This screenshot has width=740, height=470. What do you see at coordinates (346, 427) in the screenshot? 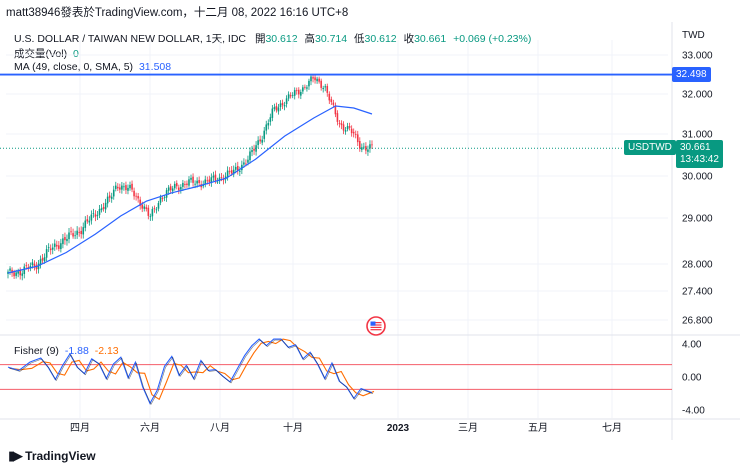
I see `time-axis: 四月 六月 八月 十月 2023 三月 五月 七月` at bounding box center [346, 427].